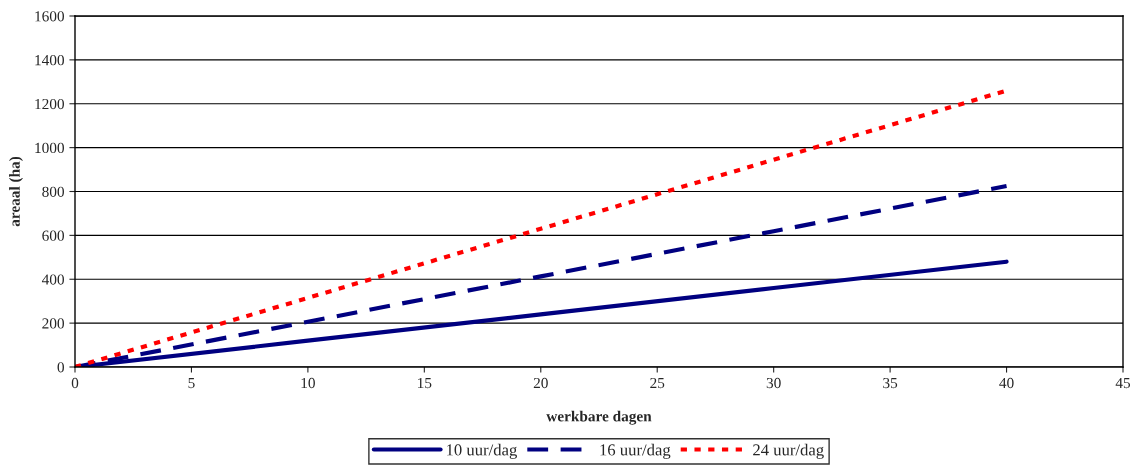 This screenshot has height=473, width=1137. Describe the element at coordinates (191, 383) in the screenshot. I see `x-tick-label: 5` at that location.